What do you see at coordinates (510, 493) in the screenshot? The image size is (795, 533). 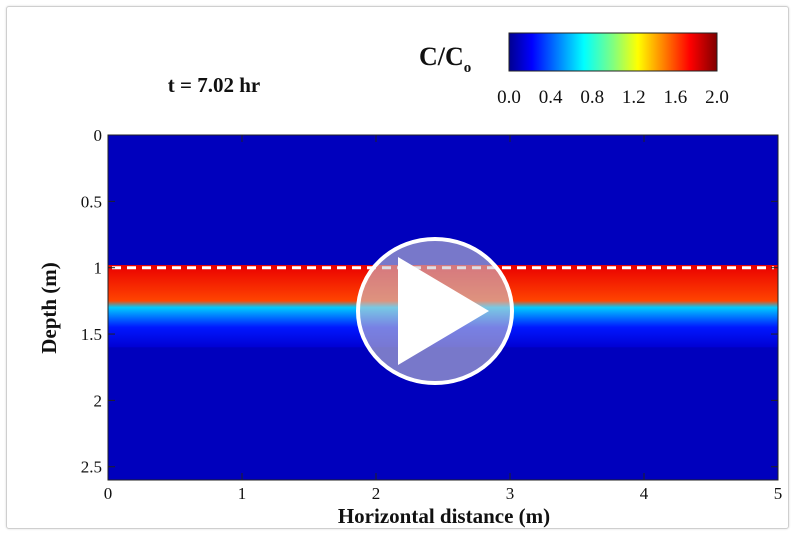 I see `x-tick-label: 3` at bounding box center [510, 493].